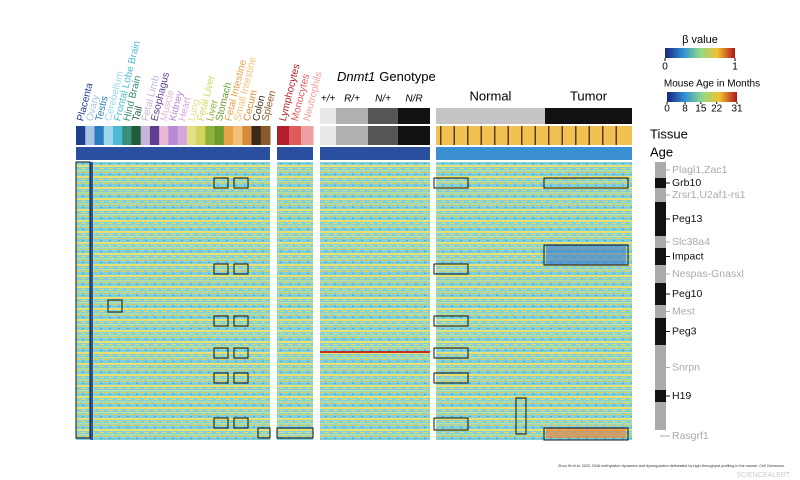  Describe the element at coordinates (691, 242) in the screenshot. I see `gene-label: Slc38a4` at that location.